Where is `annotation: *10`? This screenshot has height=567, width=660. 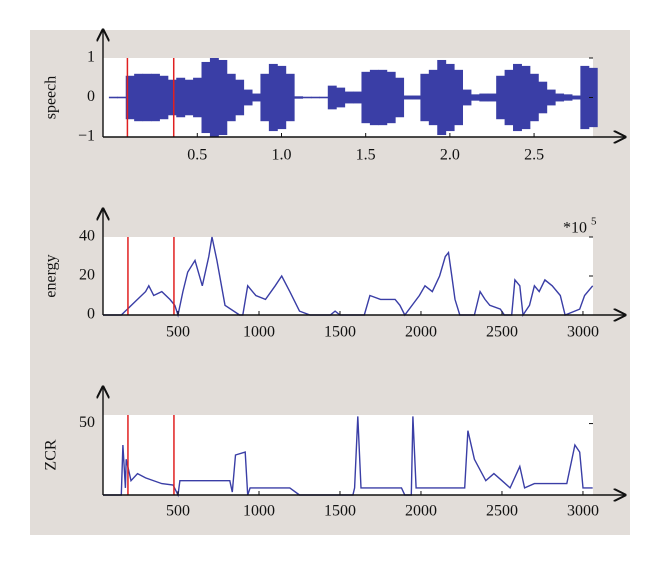
annotation: *10 is located at coordinates (575, 228).